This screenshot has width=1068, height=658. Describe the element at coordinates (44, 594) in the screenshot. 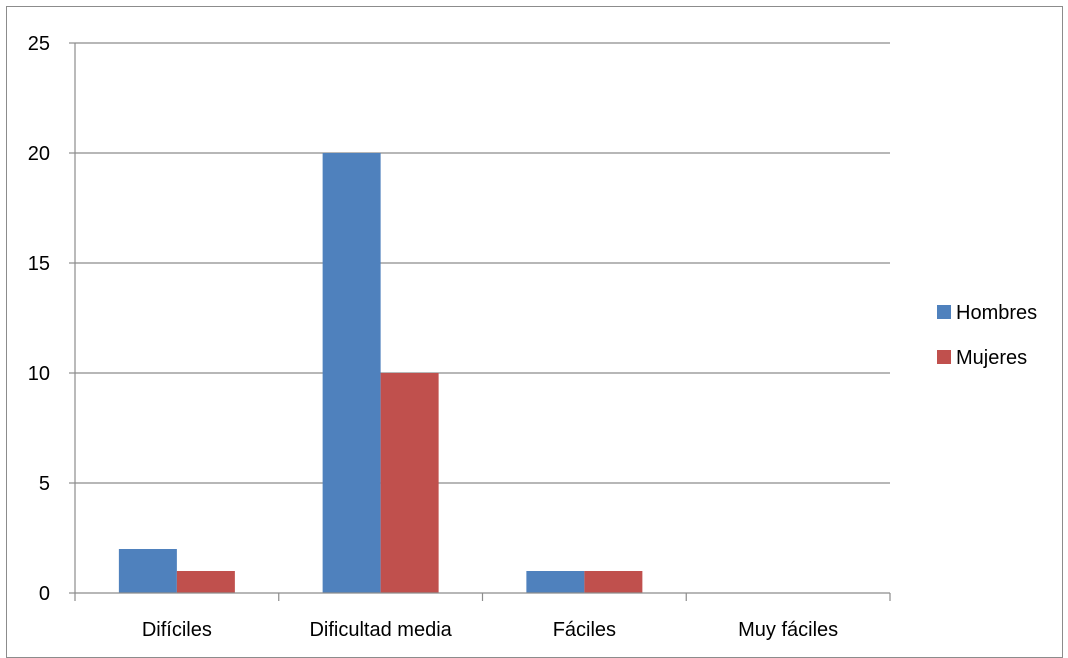

I see `y-tick-label: 0` at that location.